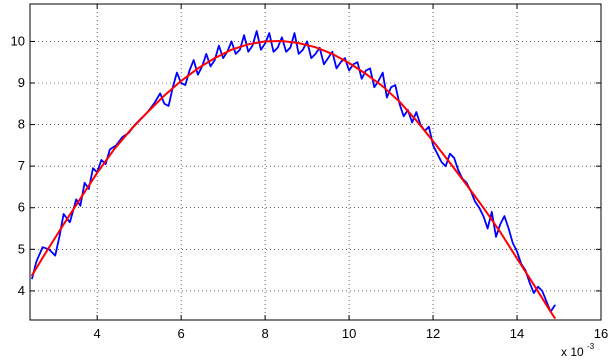  Describe the element at coordinates (572, 352) in the screenshot. I see `x-scale-base: x 10` at that location.